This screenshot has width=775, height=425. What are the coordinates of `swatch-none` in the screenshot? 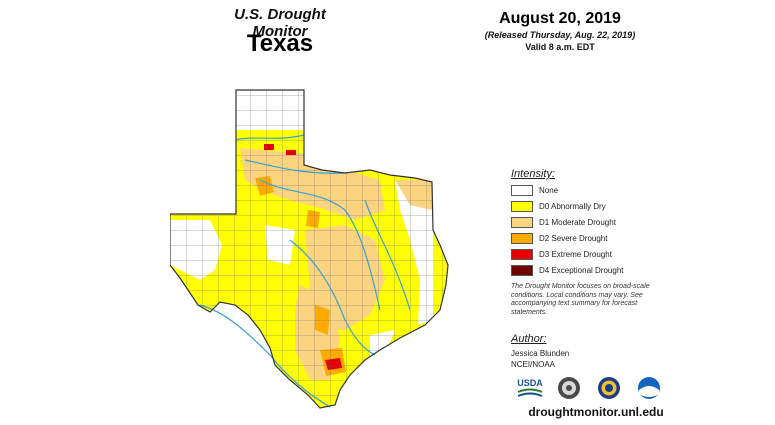 It's located at (522, 190).